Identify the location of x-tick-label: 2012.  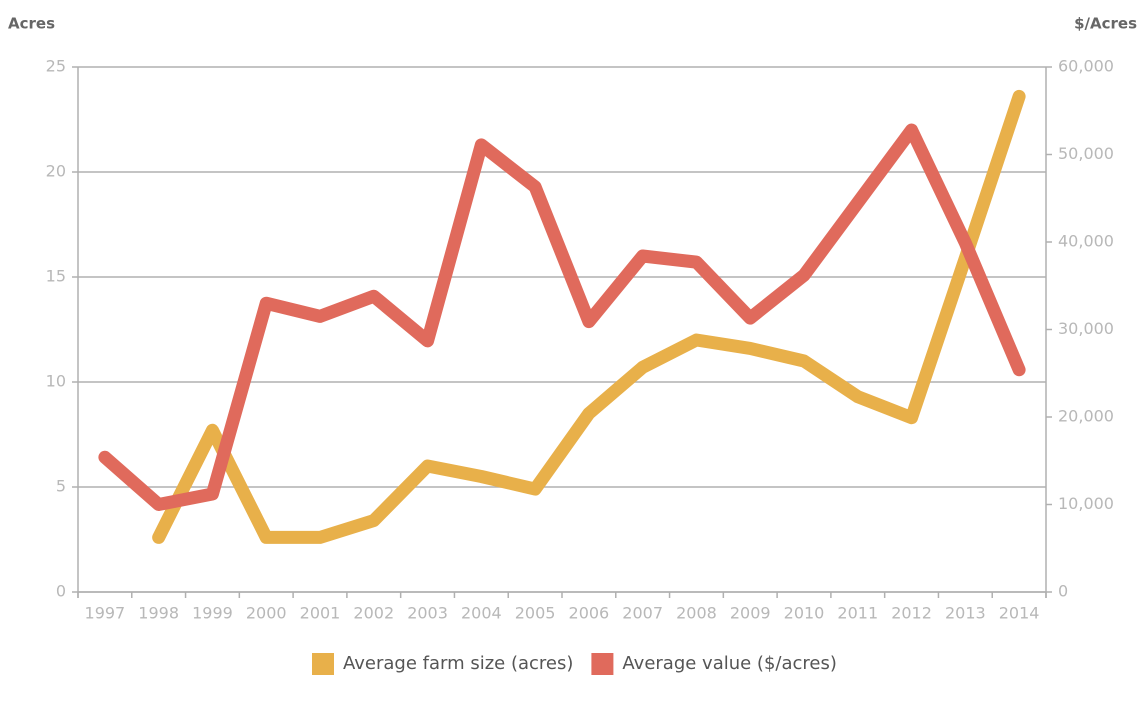
(911, 613).